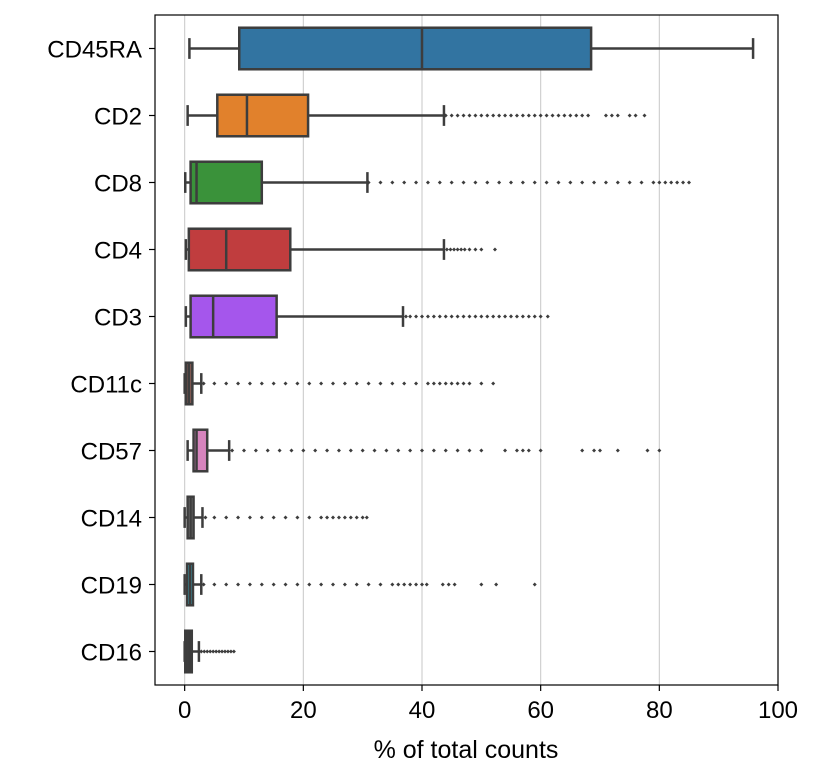 The height and width of the screenshot is (783, 817). I want to click on box-CD3, so click(233, 316).